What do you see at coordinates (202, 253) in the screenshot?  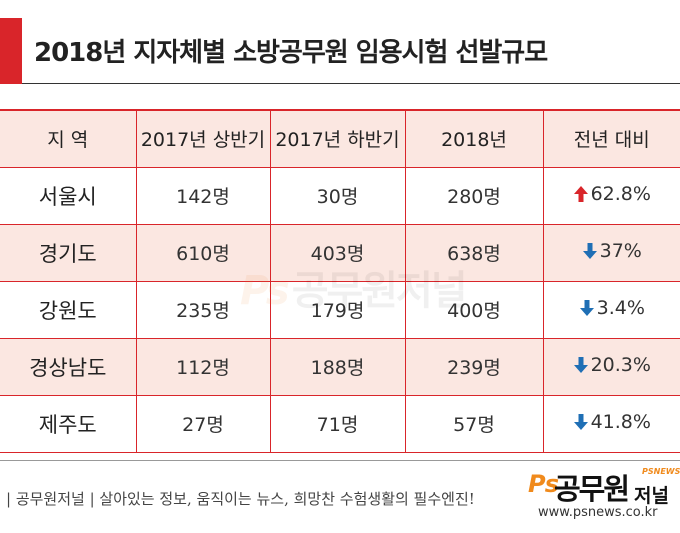 I see `value-2017-first-half: 610명` at bounding box center [202, 253].